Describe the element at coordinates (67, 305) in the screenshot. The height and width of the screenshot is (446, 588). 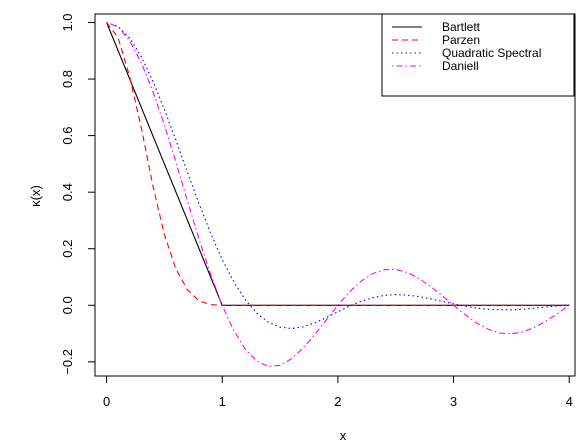
I see `y-tick-label: 0.0` at that location.